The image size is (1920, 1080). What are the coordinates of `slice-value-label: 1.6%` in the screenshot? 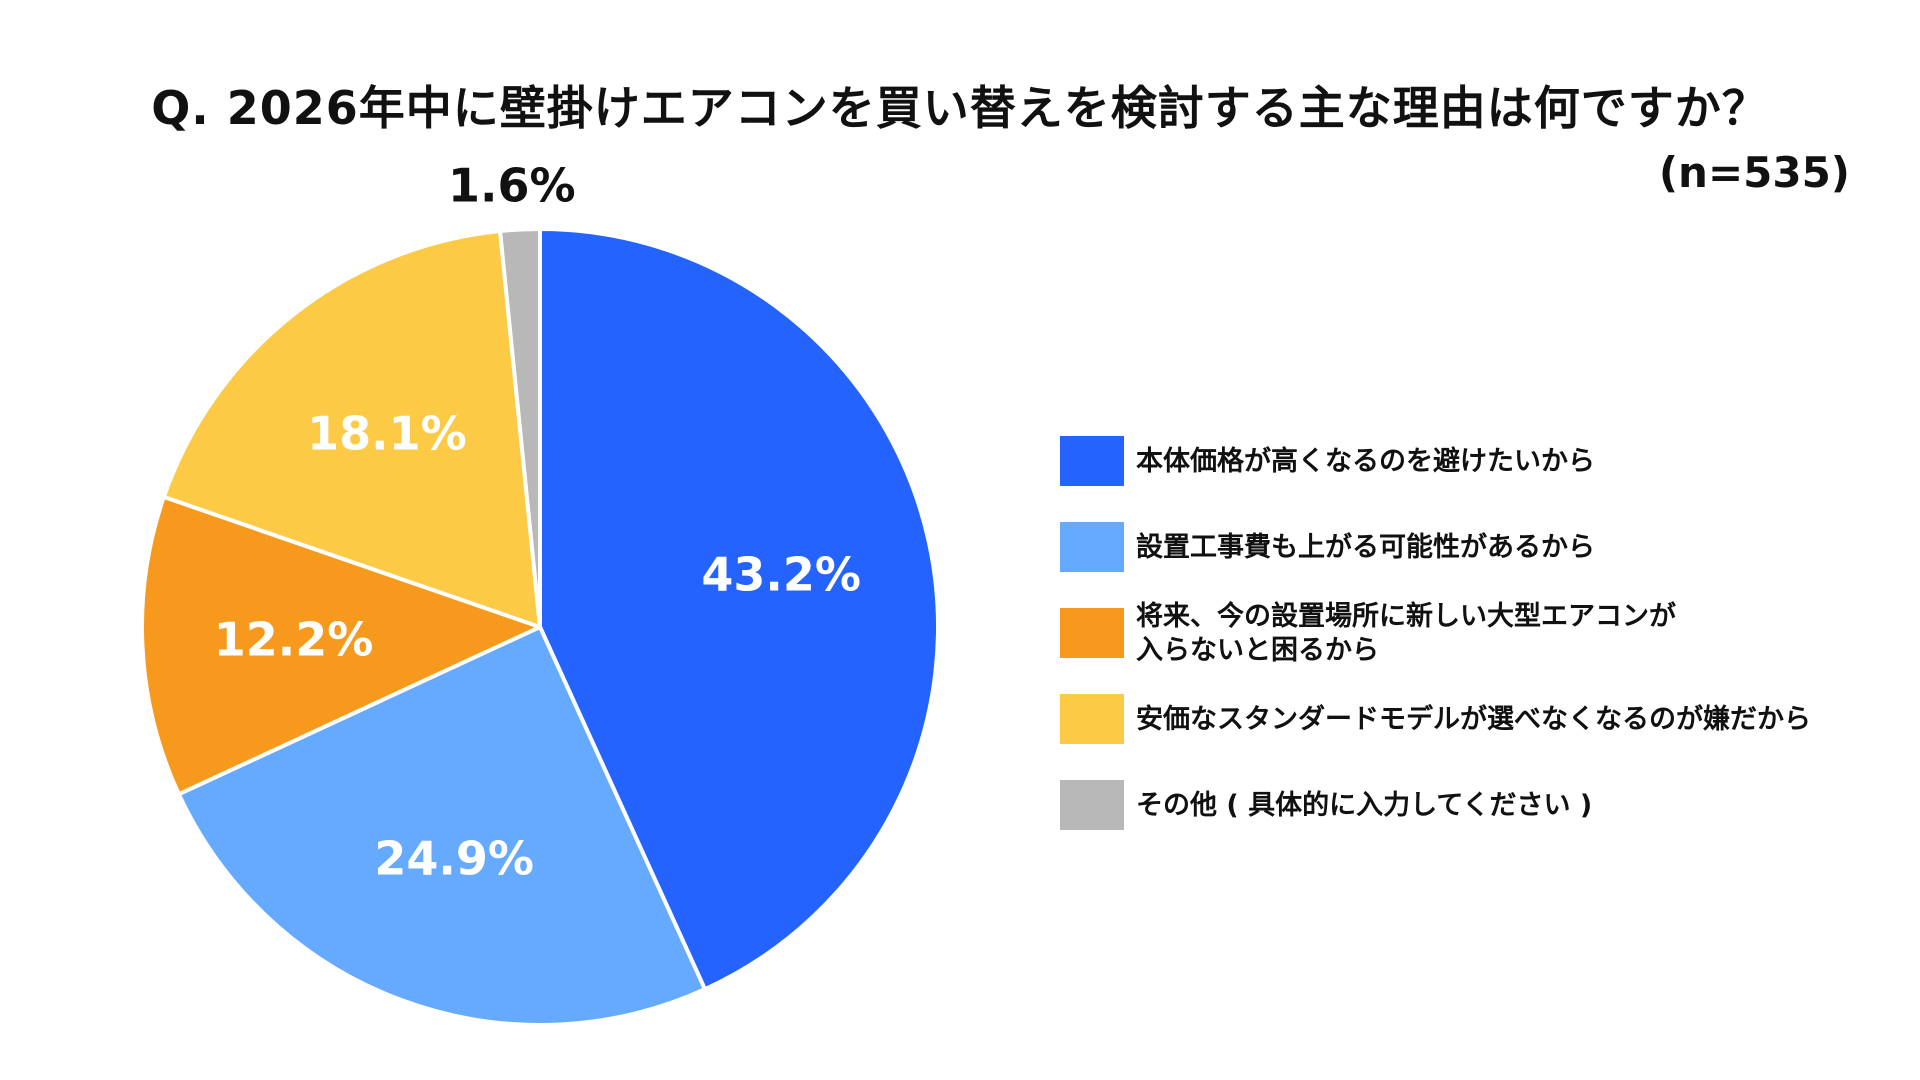 It's located at (512, 186).